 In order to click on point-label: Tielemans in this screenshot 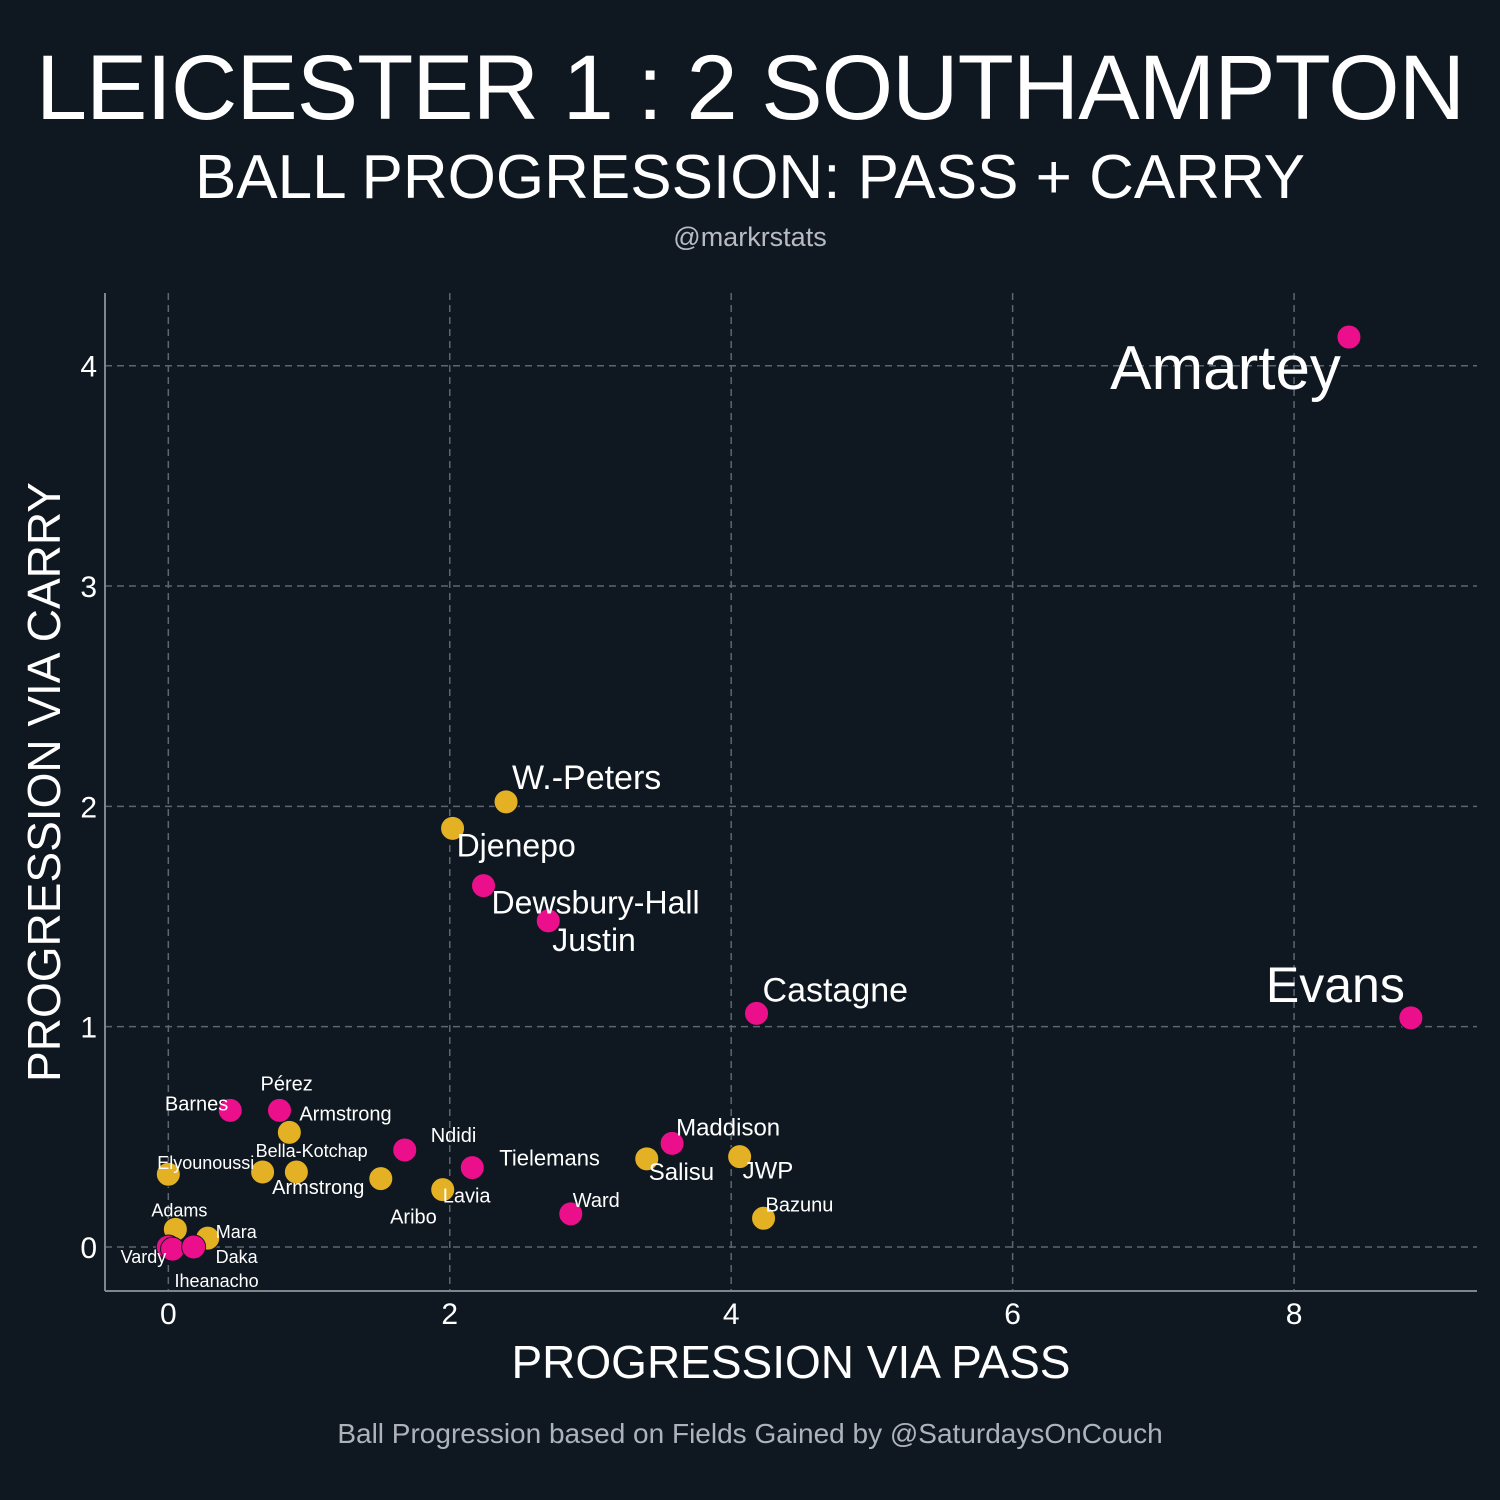, I will do `click(549, 1158)`.